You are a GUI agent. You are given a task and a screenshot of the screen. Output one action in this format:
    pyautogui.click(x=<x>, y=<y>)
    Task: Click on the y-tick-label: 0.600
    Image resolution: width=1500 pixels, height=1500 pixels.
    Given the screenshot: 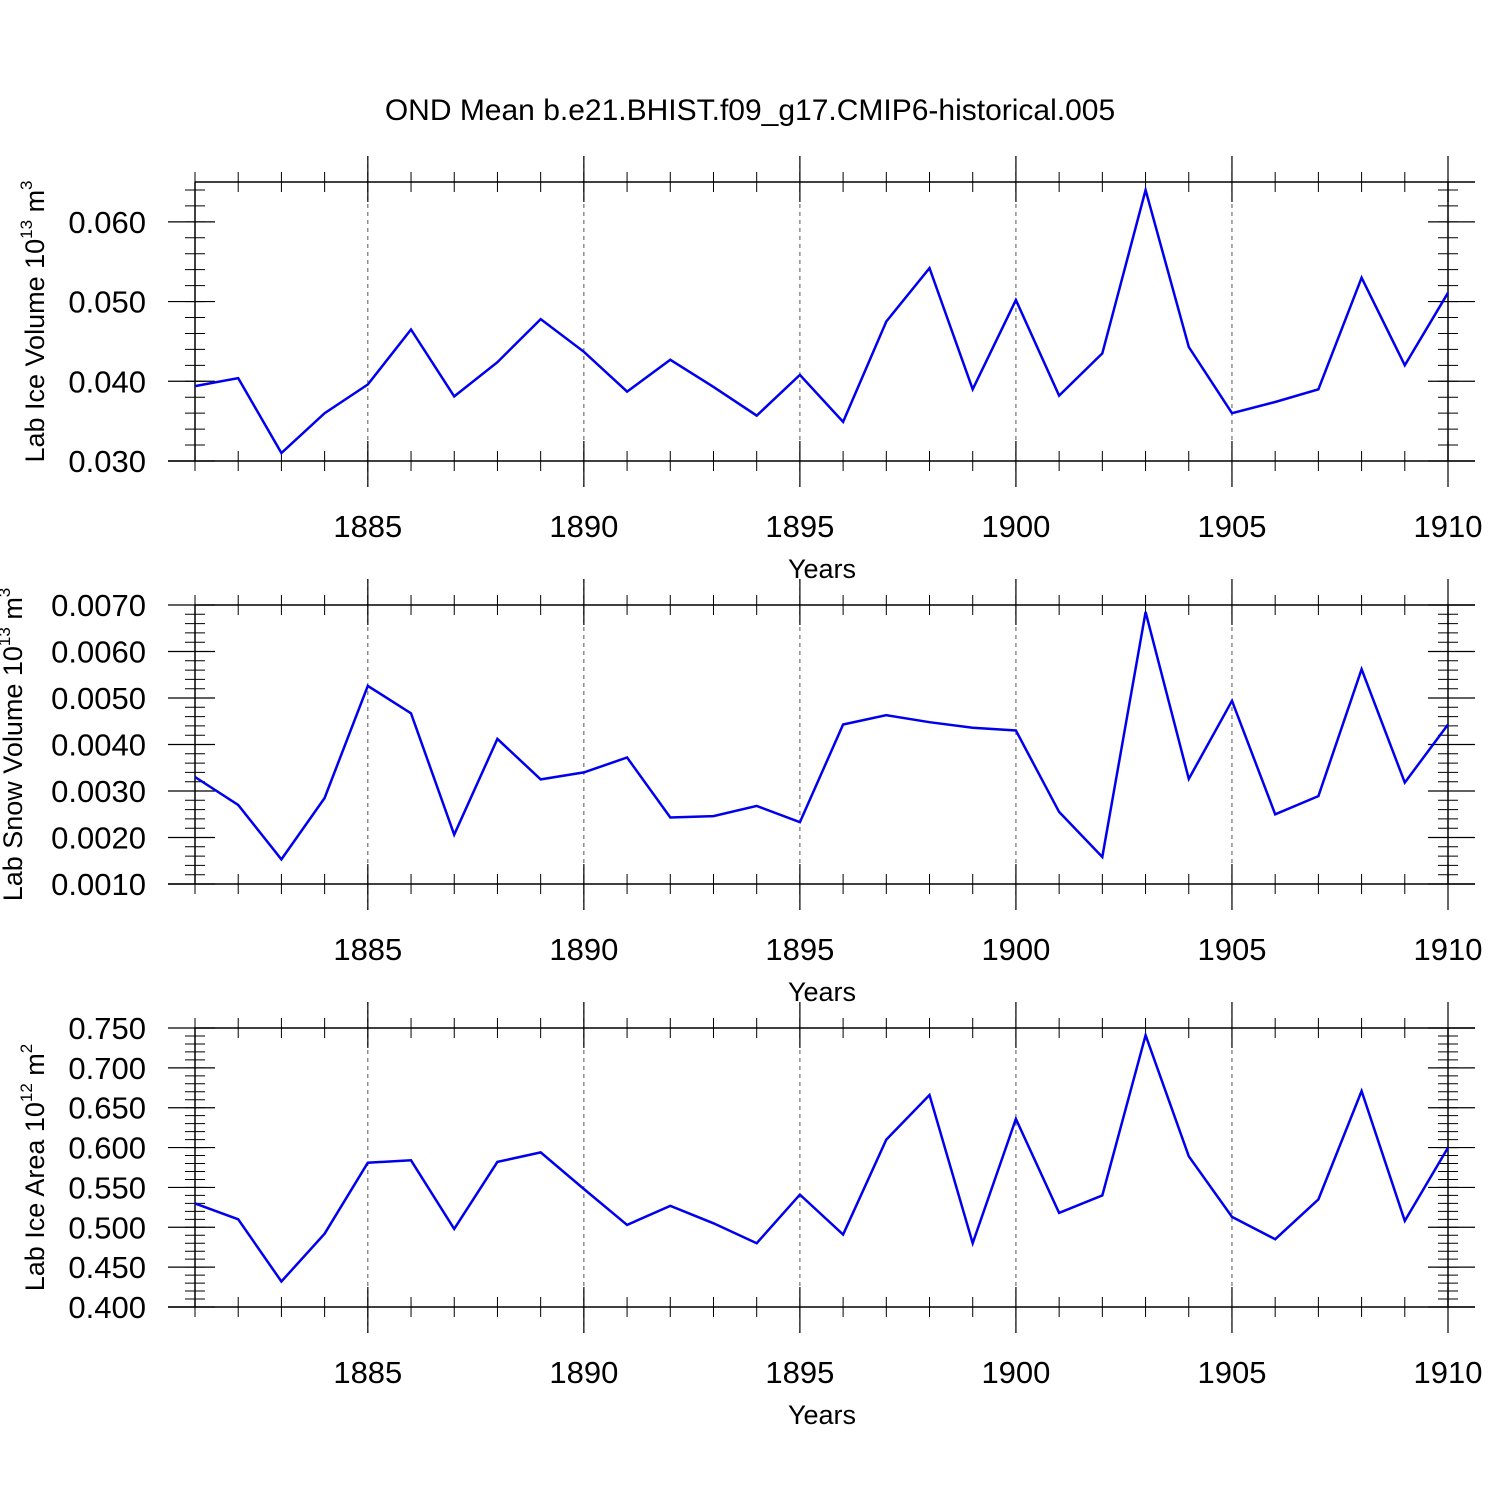 What is the action you would take?
    pyautogui.click(x=107, y=1148)
    